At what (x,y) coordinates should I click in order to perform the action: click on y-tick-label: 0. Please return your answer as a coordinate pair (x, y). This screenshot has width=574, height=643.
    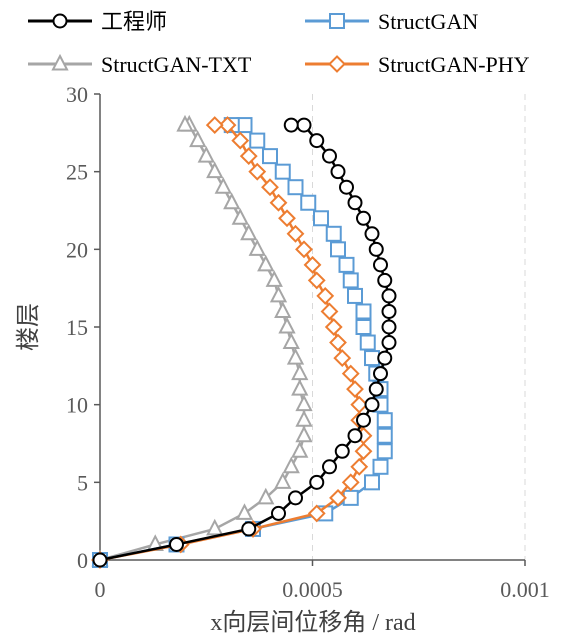
    Looking at the image, I should click on (82, 560).